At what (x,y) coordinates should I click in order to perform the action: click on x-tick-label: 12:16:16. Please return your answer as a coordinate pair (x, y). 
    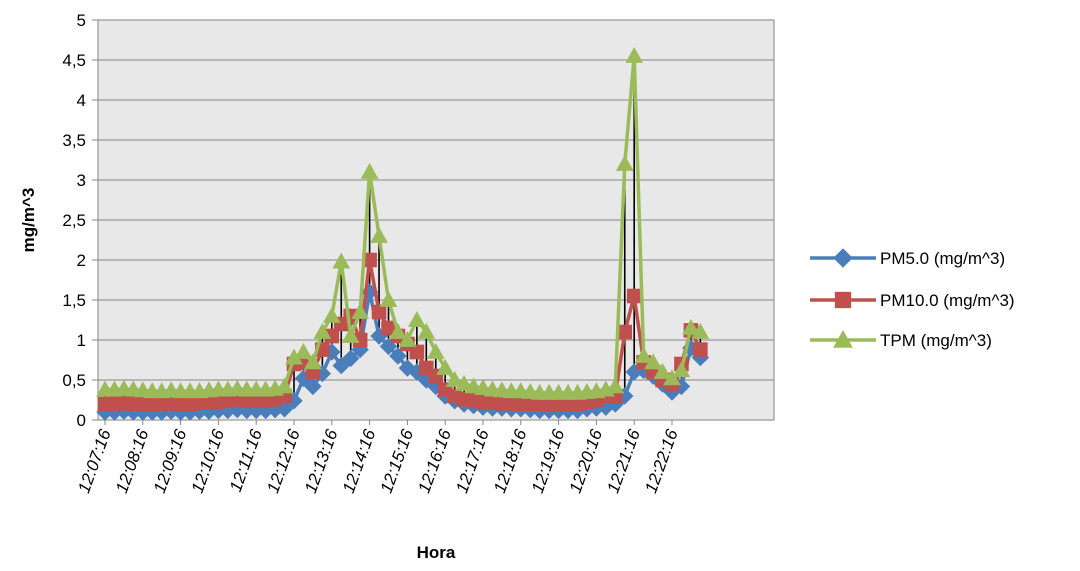
    Looking at the image, I should click on (434, 460).